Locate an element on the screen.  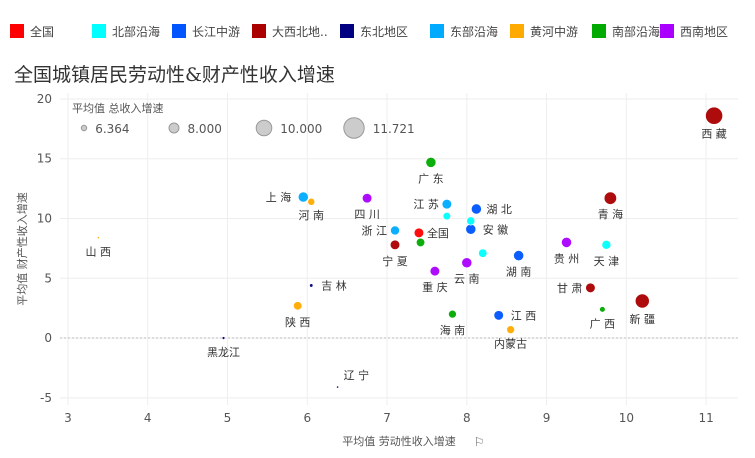
data-label: 黑龙江 is located at coordinates (223, 352).